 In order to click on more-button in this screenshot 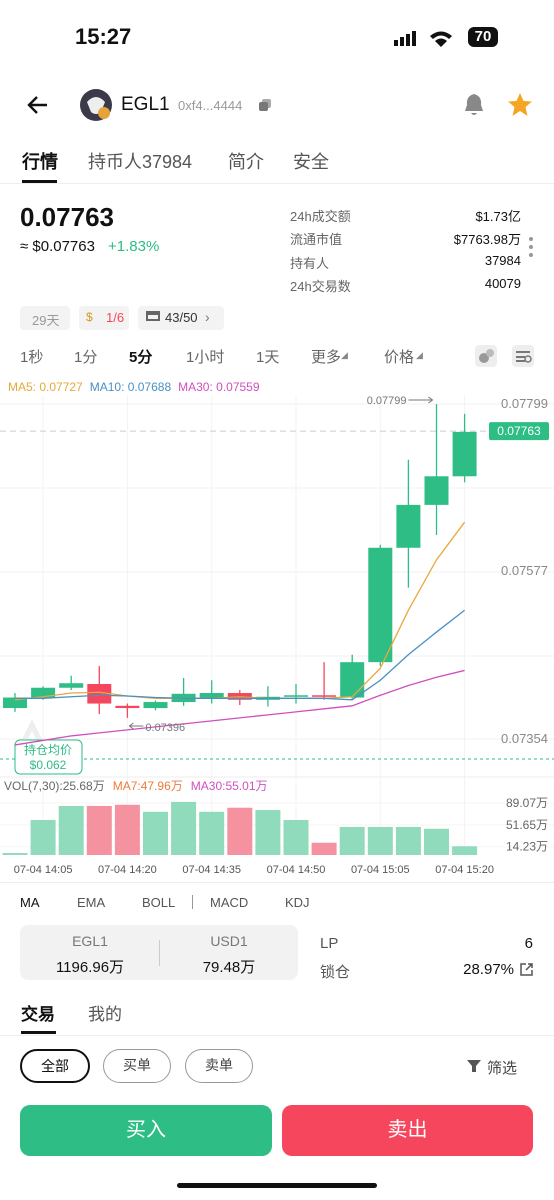, I will do `click(531, 247)`.